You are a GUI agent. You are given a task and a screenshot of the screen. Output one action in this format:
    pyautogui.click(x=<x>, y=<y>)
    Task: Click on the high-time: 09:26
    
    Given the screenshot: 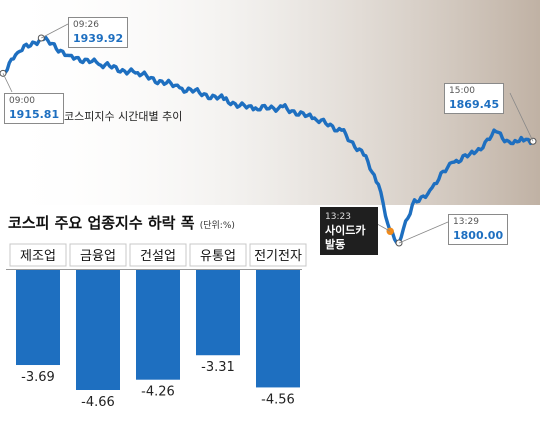 What is the action you would take?
    pyautogui.click(x=86, y=25)
    